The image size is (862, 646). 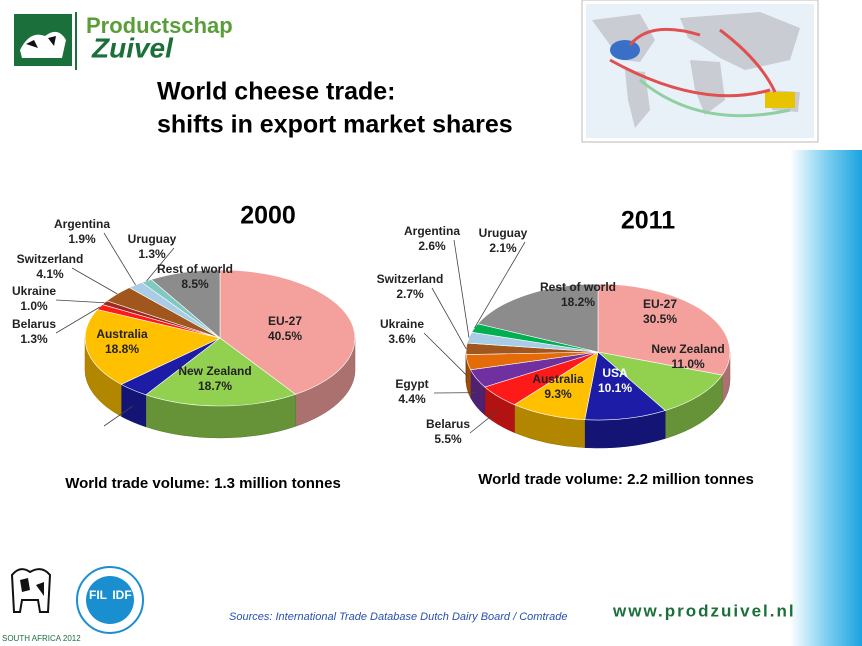 I want to click on value-label: 10.1%, so click(x=615, y=388).